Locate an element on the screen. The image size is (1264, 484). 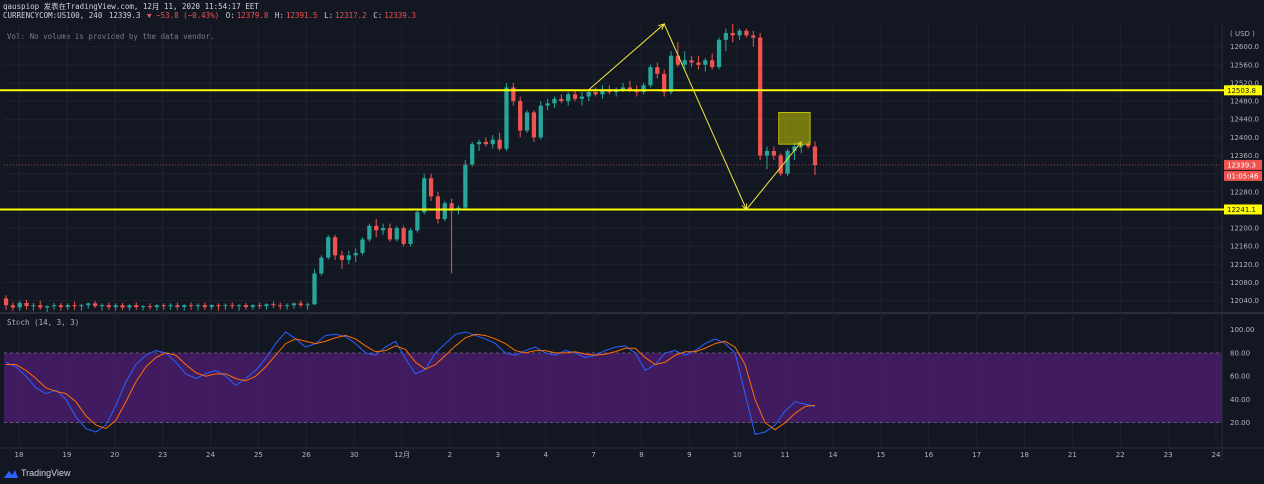
price-change: ▼ −53.8 (−0.43%) is located at coordinates (183, 15).